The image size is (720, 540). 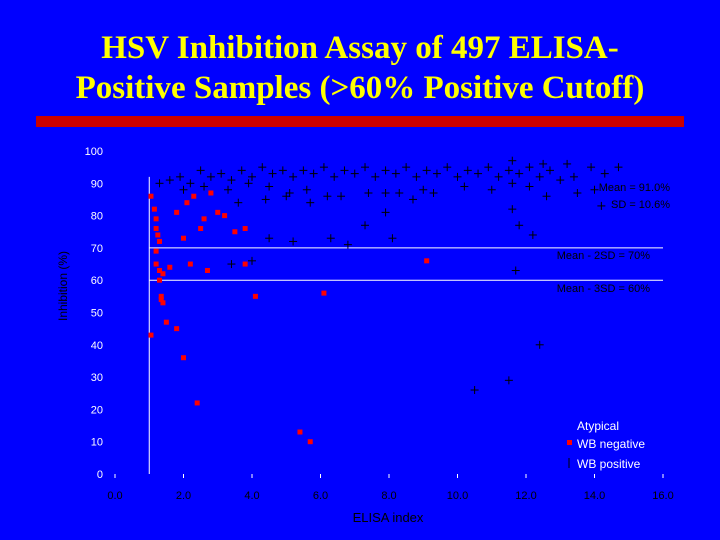 I want to click on x-tick-label: 12.0, so click(x=525, y=496).